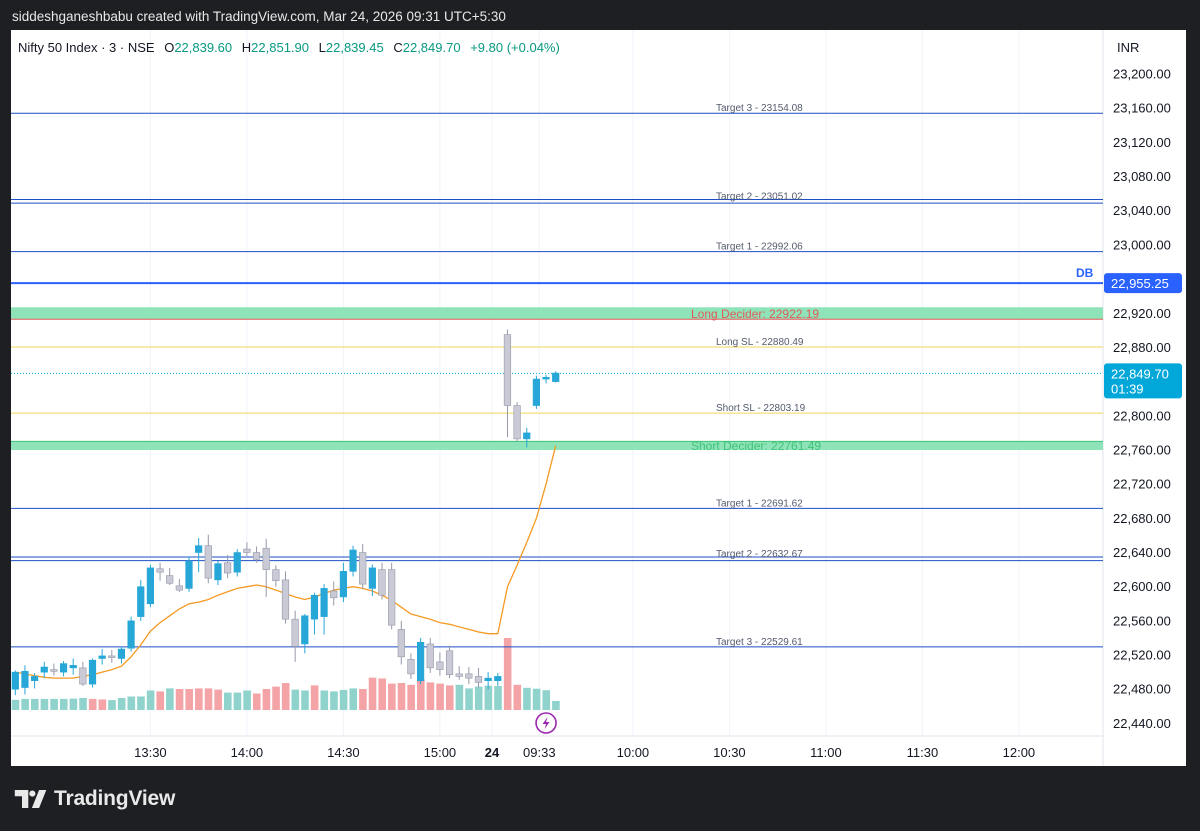 This screenshot has width=1200, height=831. I want to click on high-label: H, so click(246, 47).